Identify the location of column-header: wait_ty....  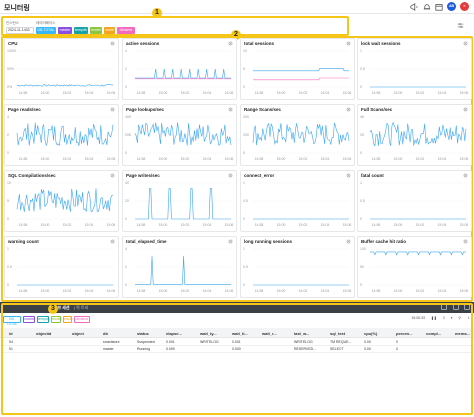
(208, 333).